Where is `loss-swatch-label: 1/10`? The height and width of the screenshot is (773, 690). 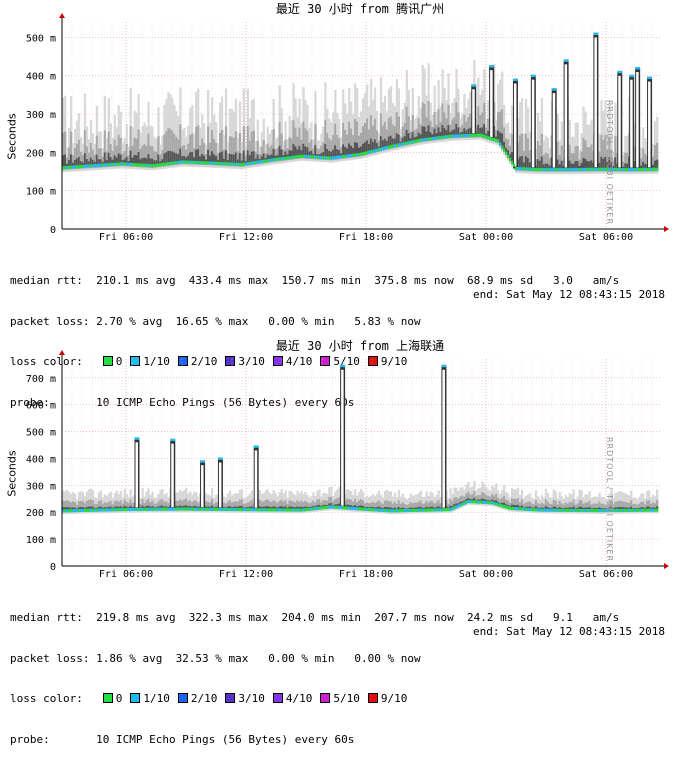
loss-swatch-label: 1/10 is located at coordinates (156, 361).